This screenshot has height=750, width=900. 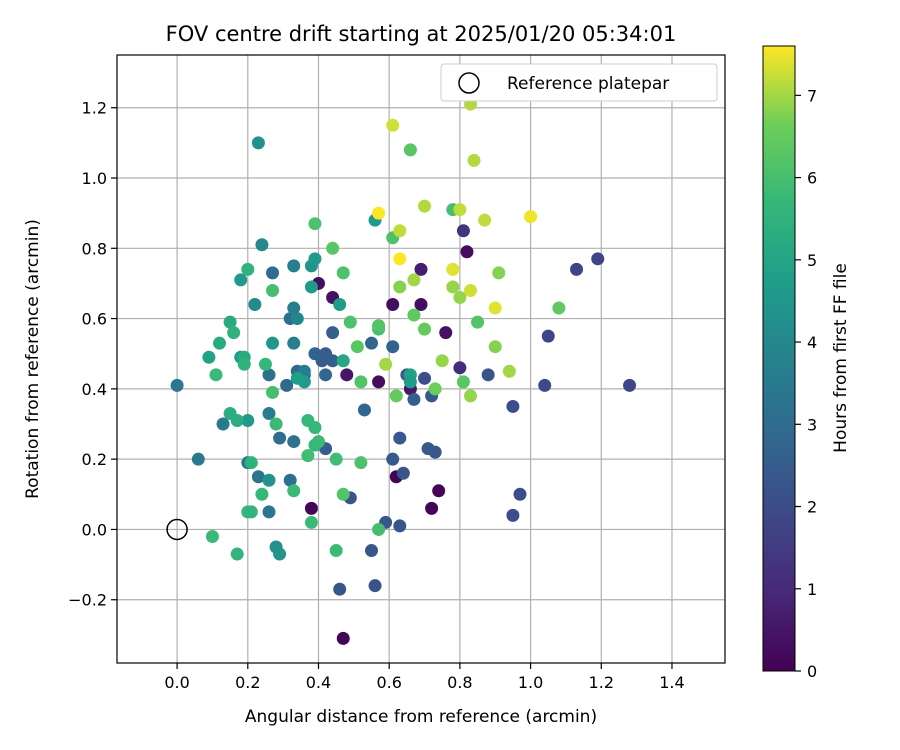 I want to click on legend-marker-reference, so click(x=469, y=83).